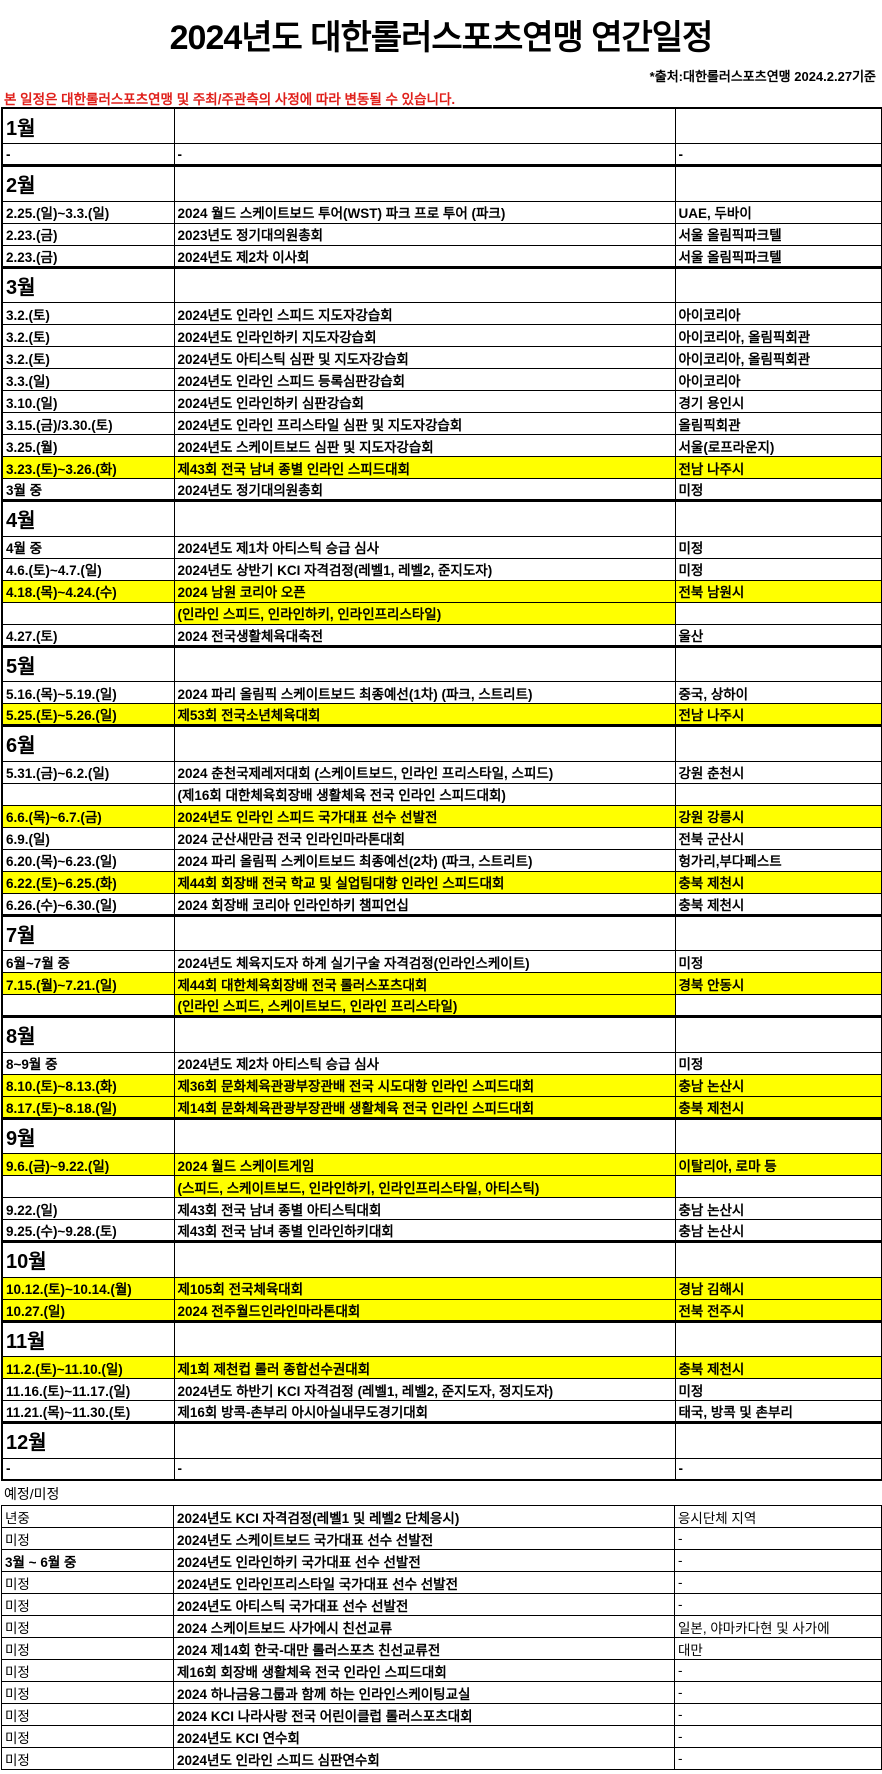 The width and height of the screenshot is (882, 1774). What do you see at coordinates (778, 838) in the screenshot?
I see `event-location: 전북 군산시` at bounding box center [778, 838].